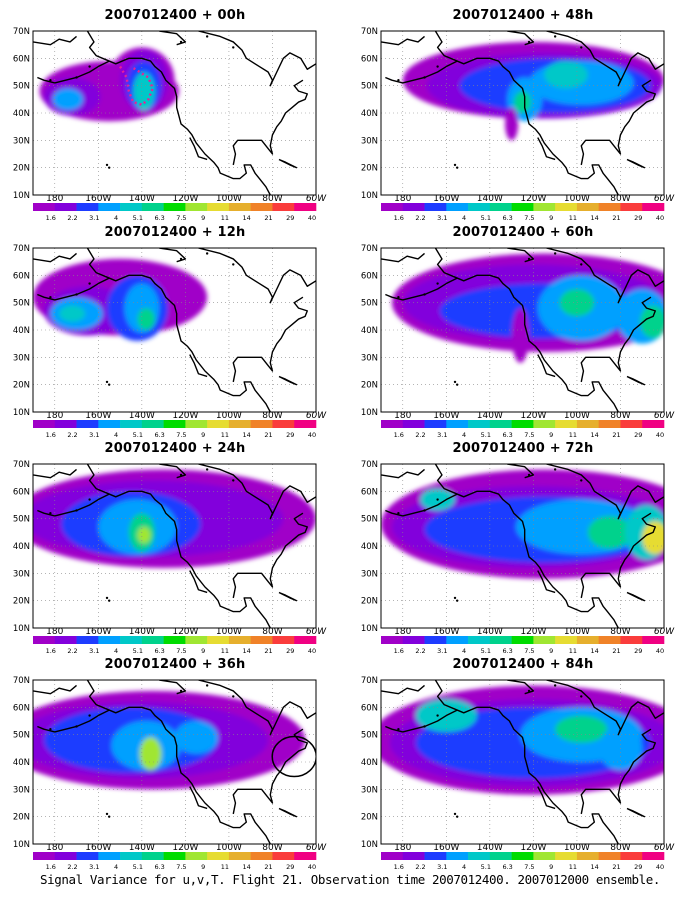  I want to click on colorbar-label: 6.3, so click(159, 651).